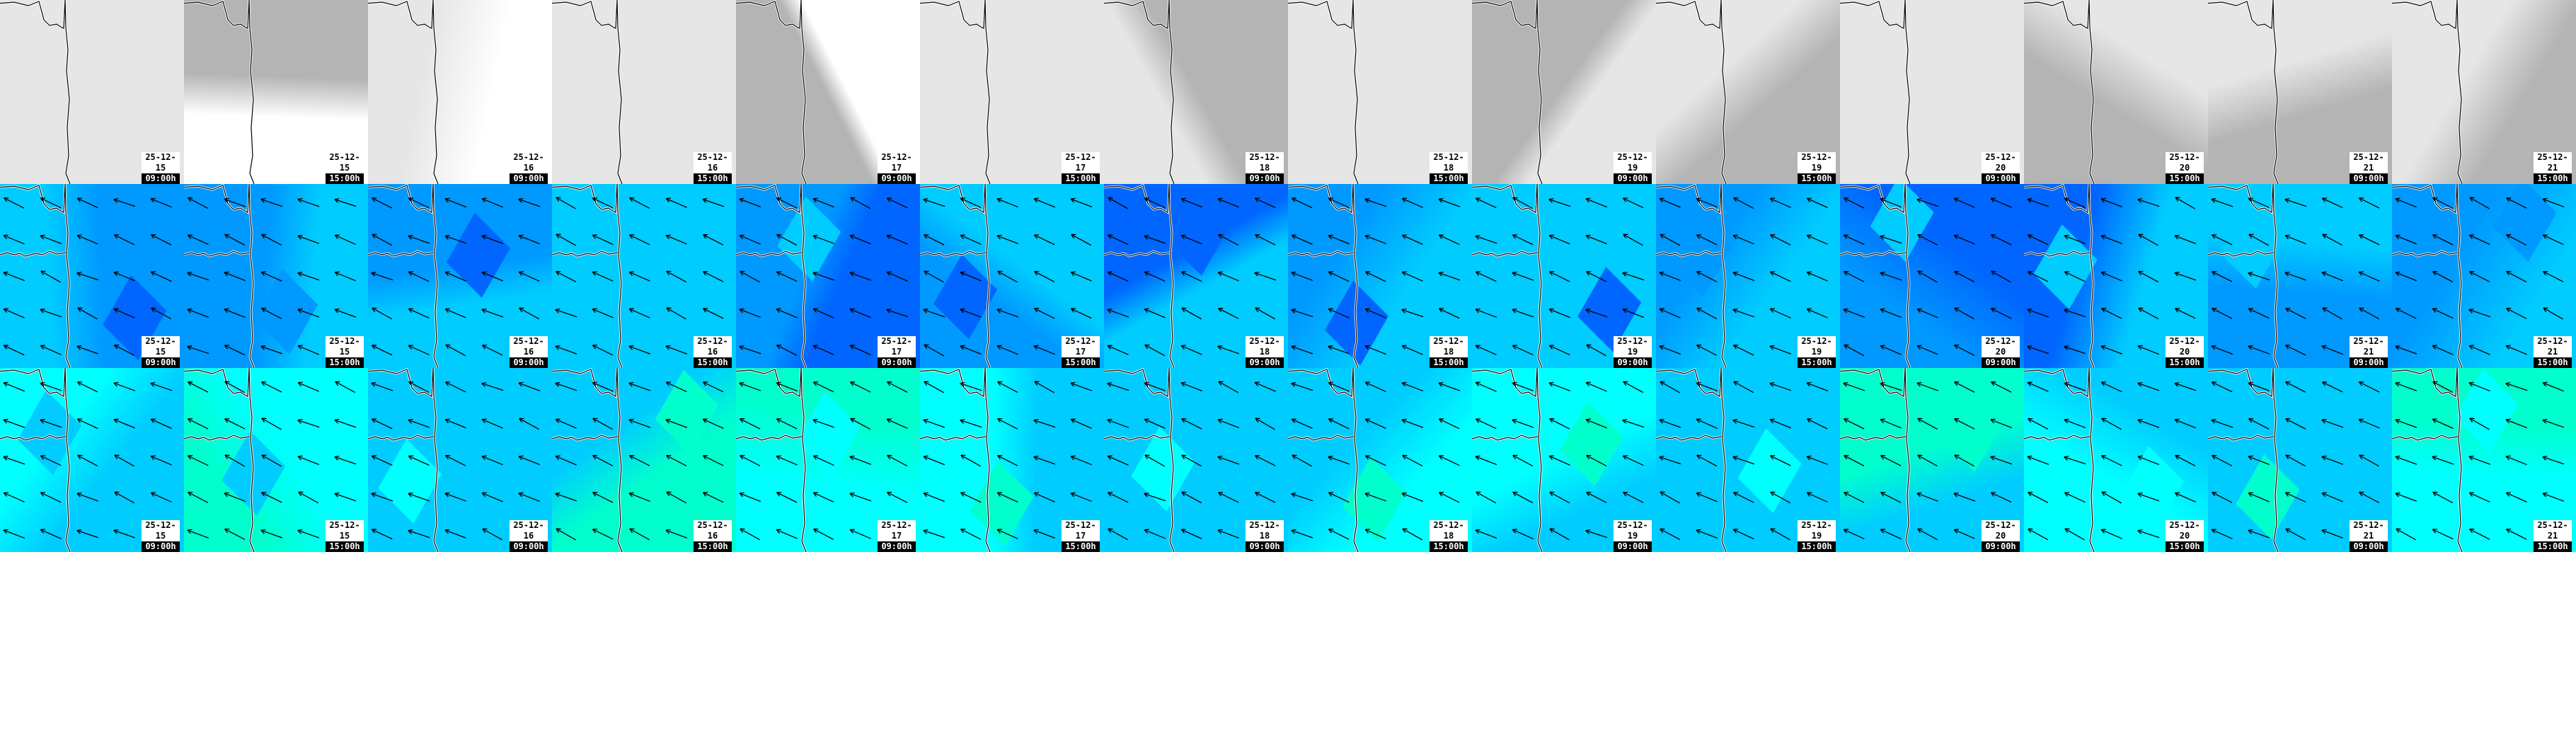 The image size is (2576, 736). Describe the element at coordinates (1748, 276) in the screenshot. I see `map-tile-blue: 25-12-19 15:00h` at that location.